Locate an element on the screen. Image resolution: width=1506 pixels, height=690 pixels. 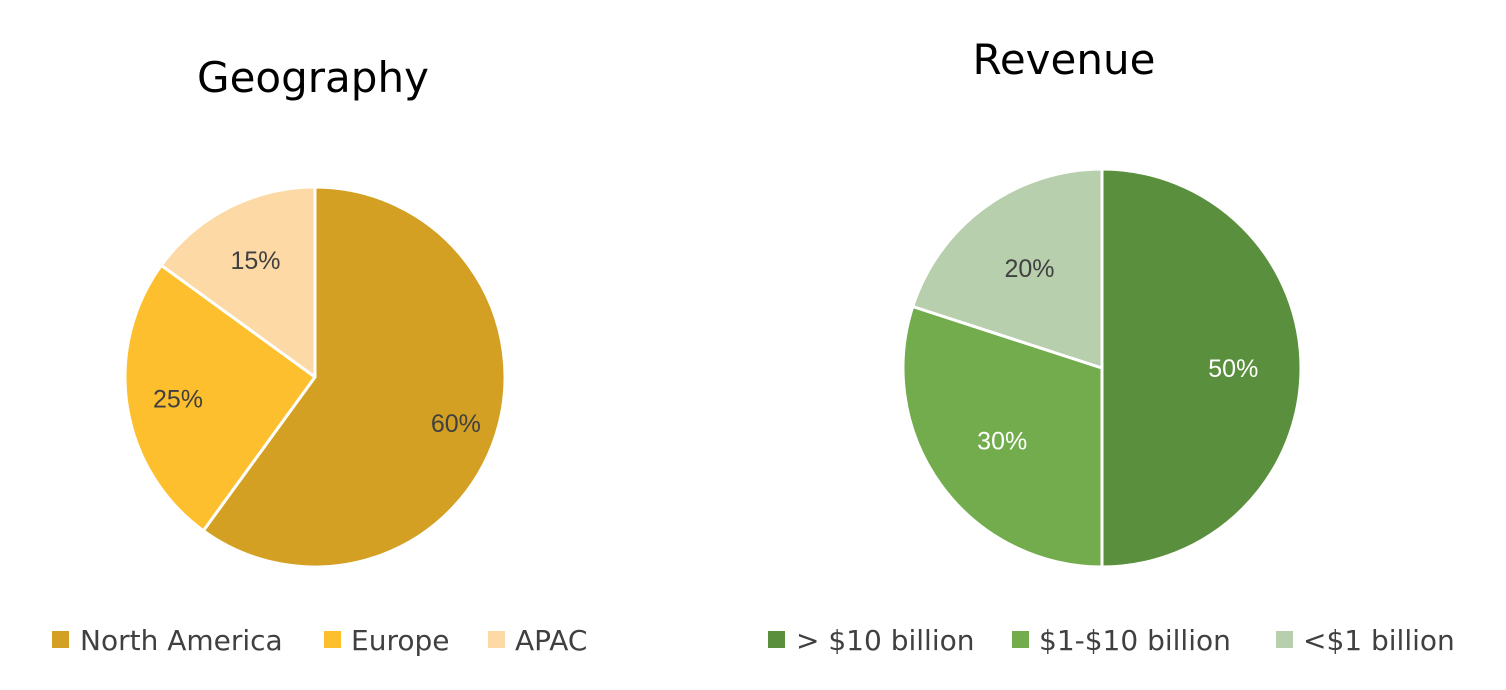
geography-slice-europe is located at coordinates (220, 398).